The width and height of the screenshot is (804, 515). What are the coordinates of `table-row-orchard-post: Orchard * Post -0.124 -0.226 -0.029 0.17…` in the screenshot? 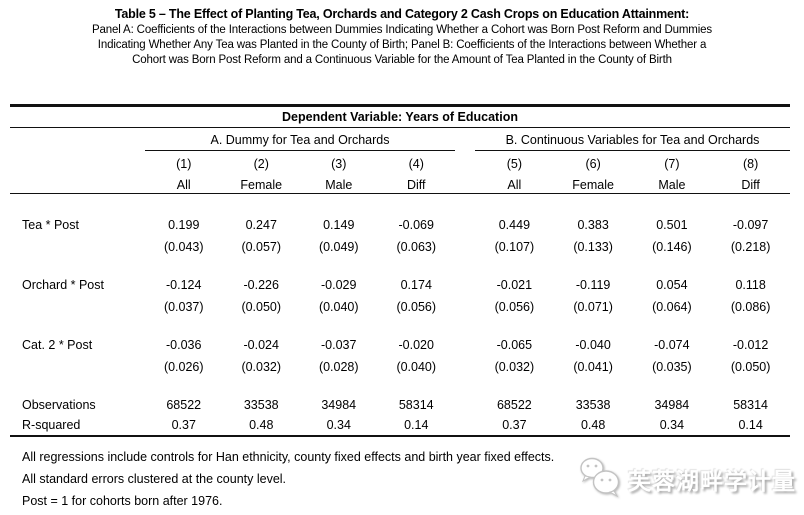 It's located at (400, 285).